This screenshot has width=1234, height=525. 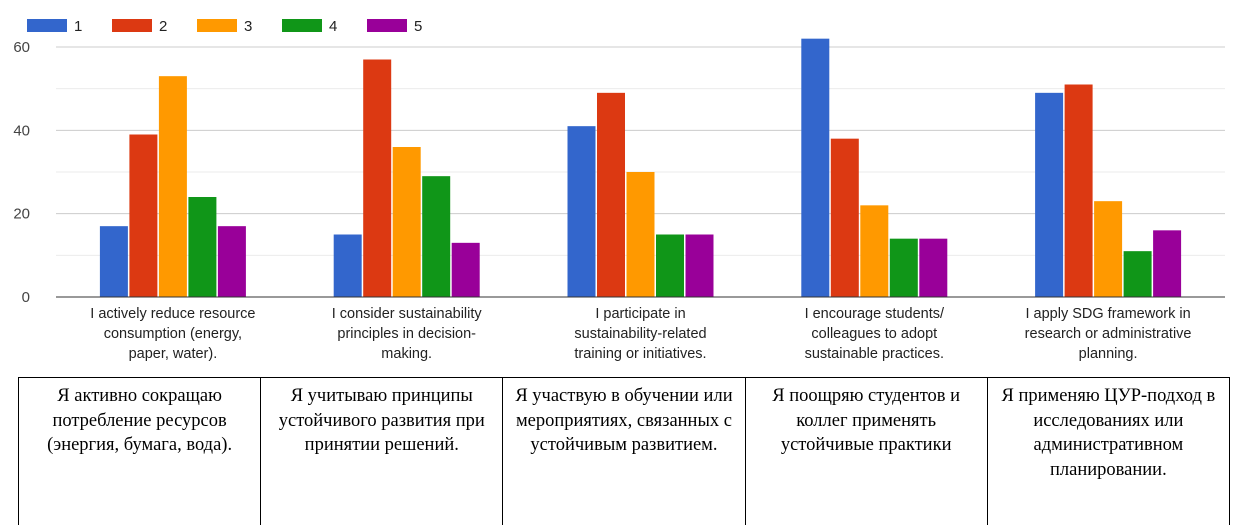 I want to click on y-tick-label: 40, so click(x=21, y=130).